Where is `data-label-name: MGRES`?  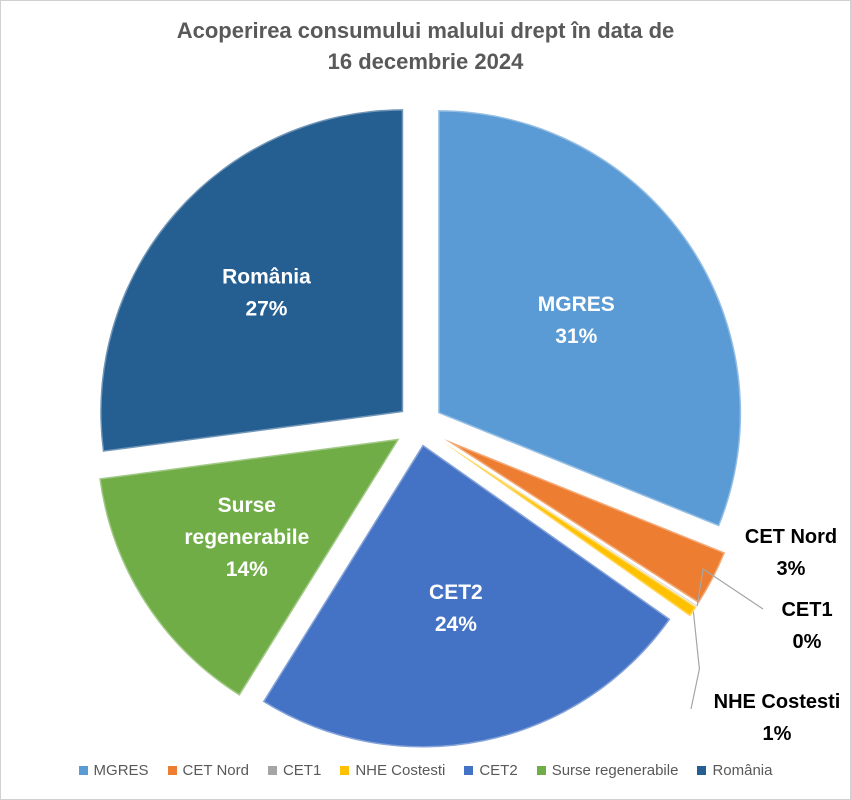
data-label-name: MGRES is located at coordinates (576, 304).